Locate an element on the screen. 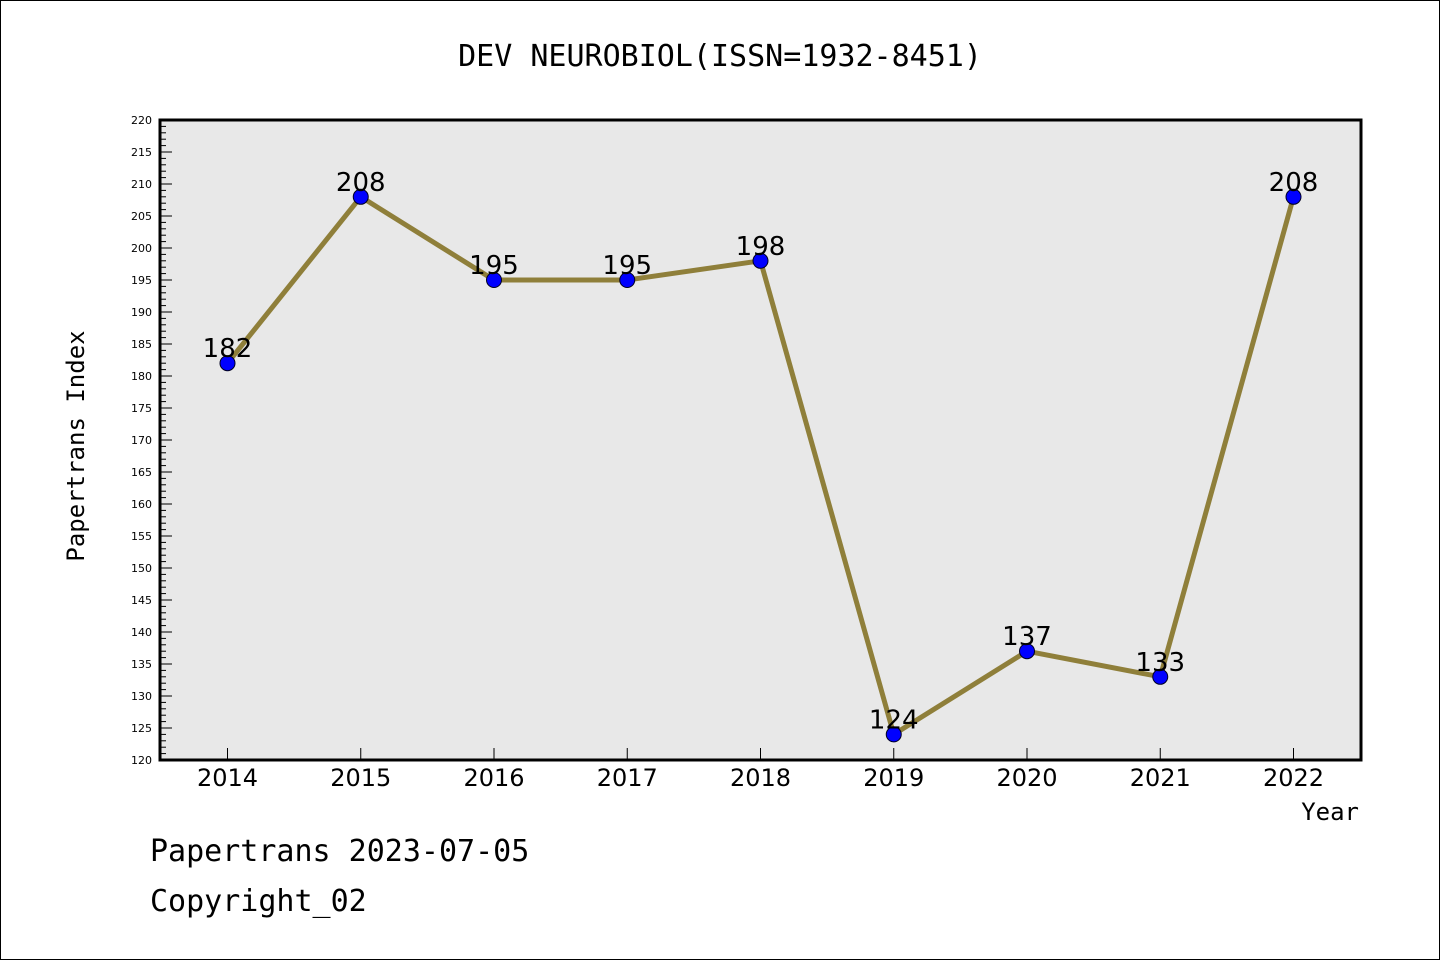 Image resolution: width=1440 pixels, height=960 pixels. y-tick-label: 175 is located at coordinates (141, 408).